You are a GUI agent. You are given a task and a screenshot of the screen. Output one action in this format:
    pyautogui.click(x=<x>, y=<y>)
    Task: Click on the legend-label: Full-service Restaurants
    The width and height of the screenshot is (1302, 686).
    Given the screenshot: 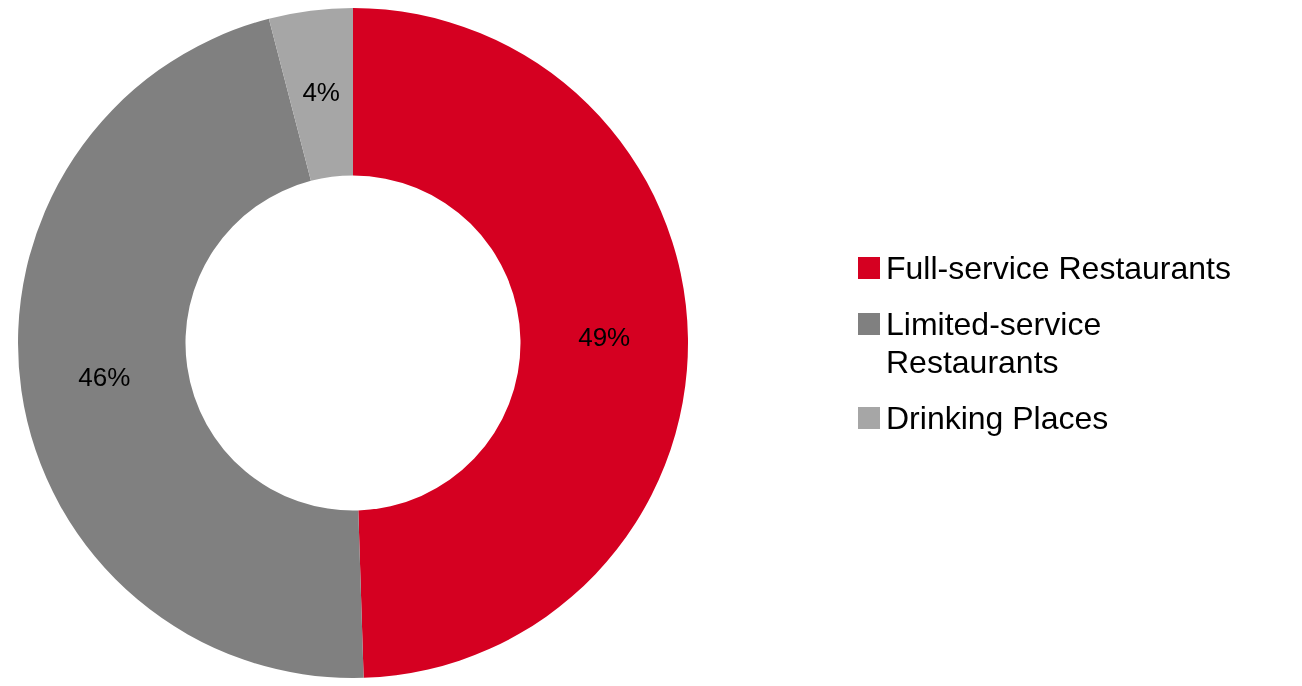 What is the action you would take?
    pyautogui.click(x=1058, y=268)
    